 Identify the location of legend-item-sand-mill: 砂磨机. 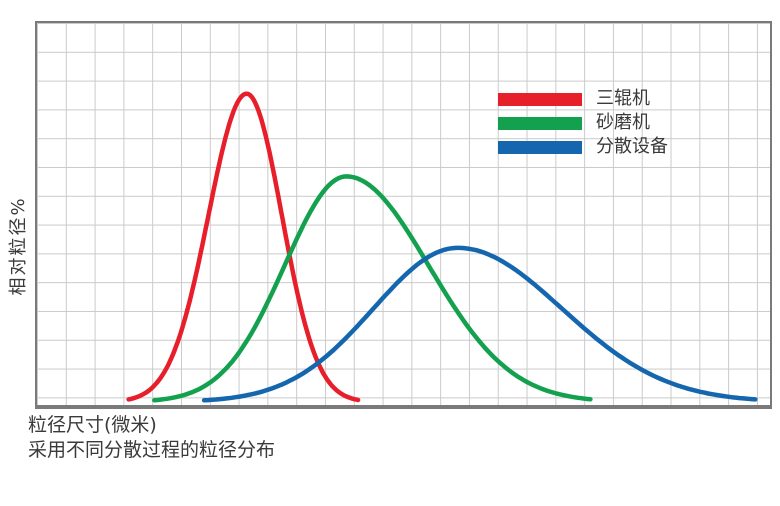
(583, 123).